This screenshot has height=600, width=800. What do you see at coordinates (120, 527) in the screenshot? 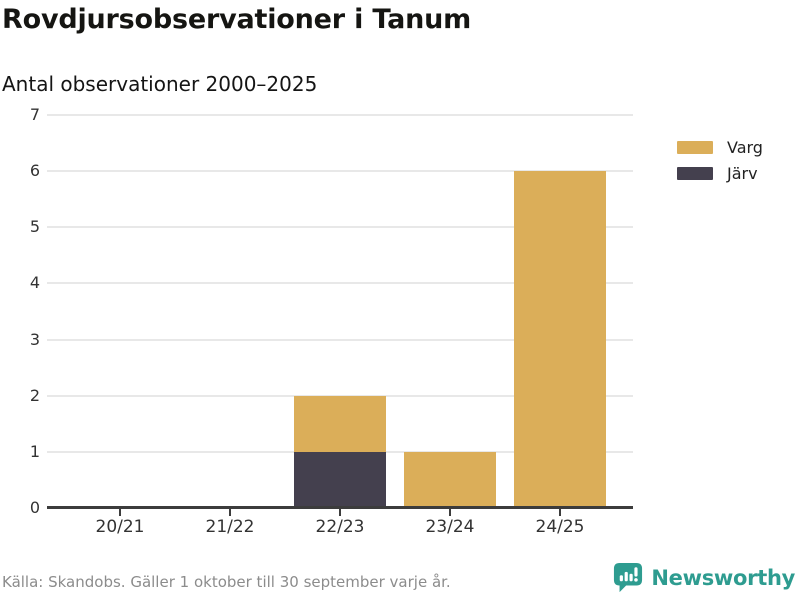
I see `x-axis-tick-label: 20/21` at bounding box center [120, 527].